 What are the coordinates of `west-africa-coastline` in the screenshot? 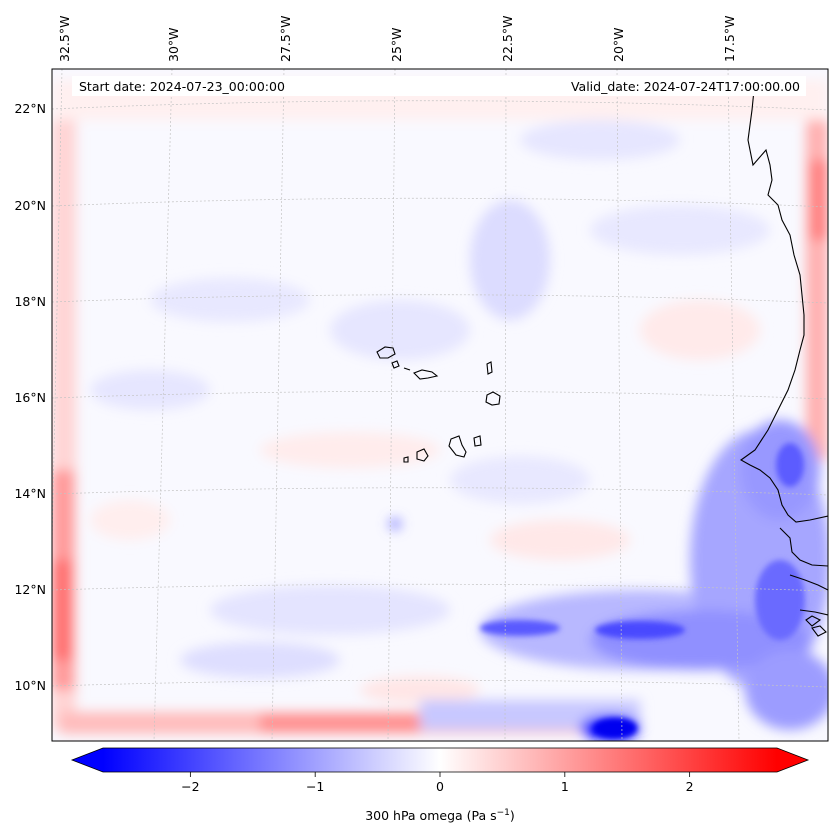 It's located at (783, 347).